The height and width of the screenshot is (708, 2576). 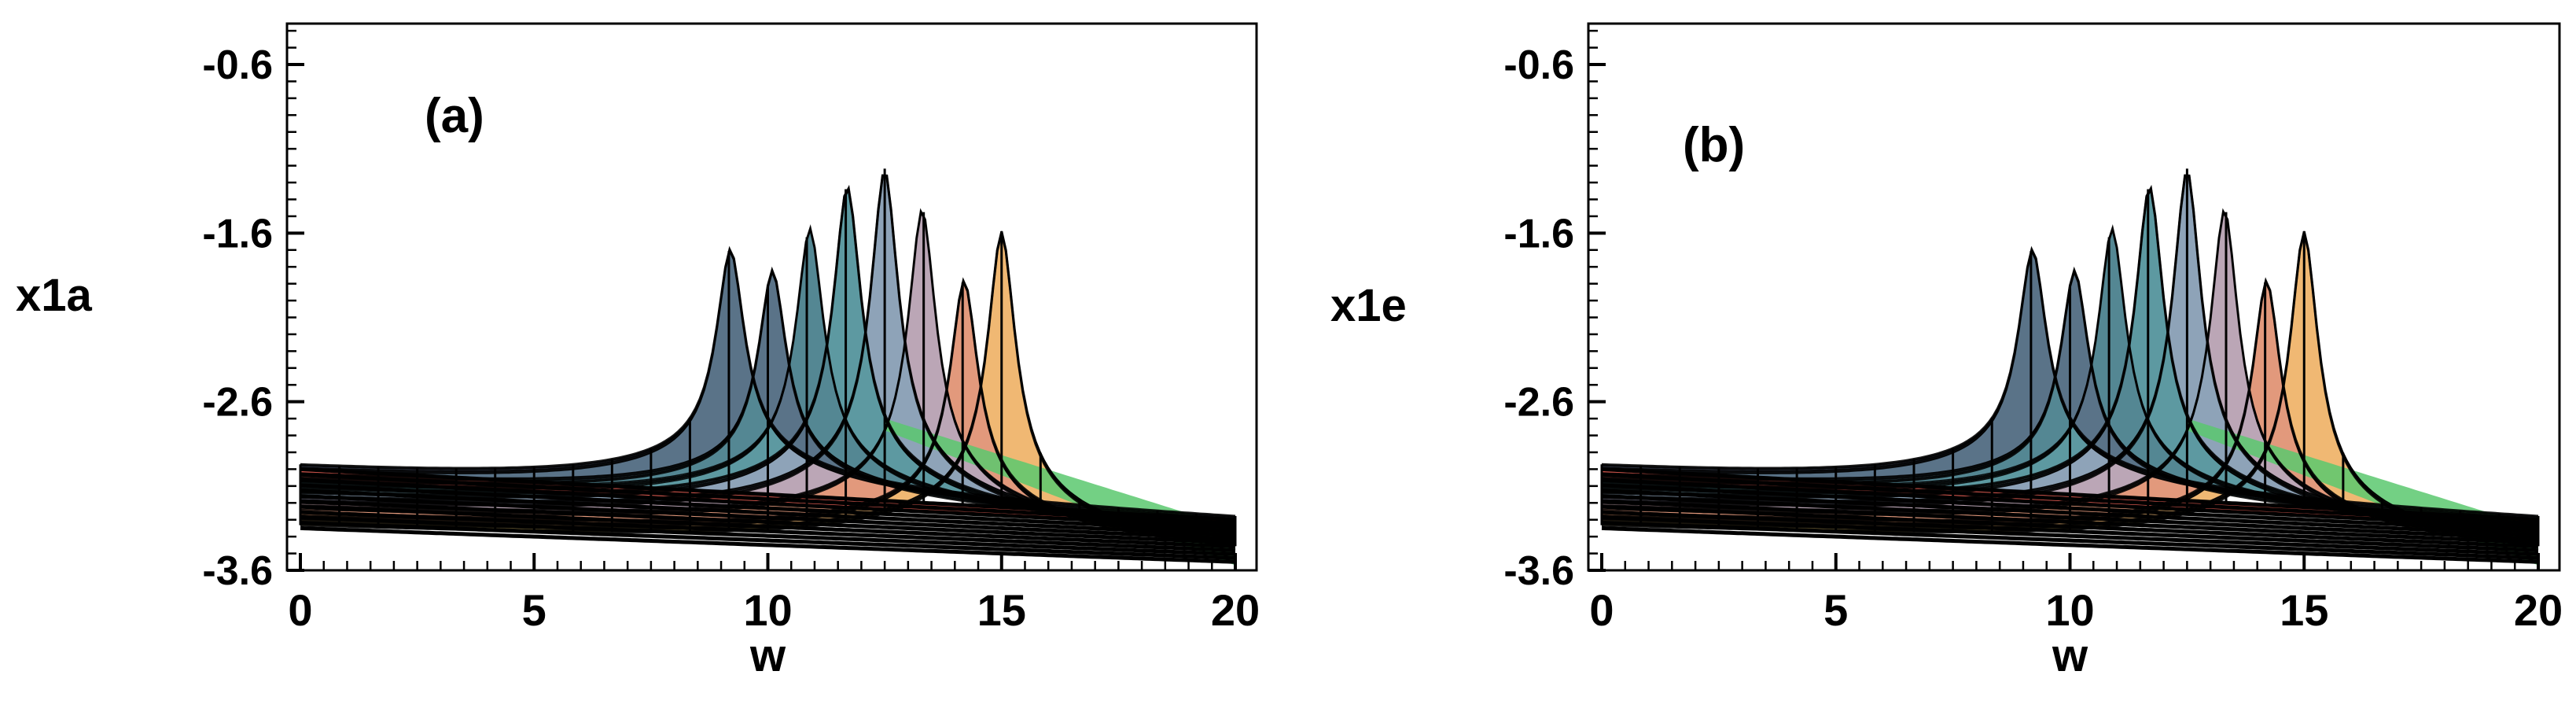 What do you see at coordinates (455, 116) in the screenshot?
I see `panel-label: (a)` at bounding box center [455, 116].